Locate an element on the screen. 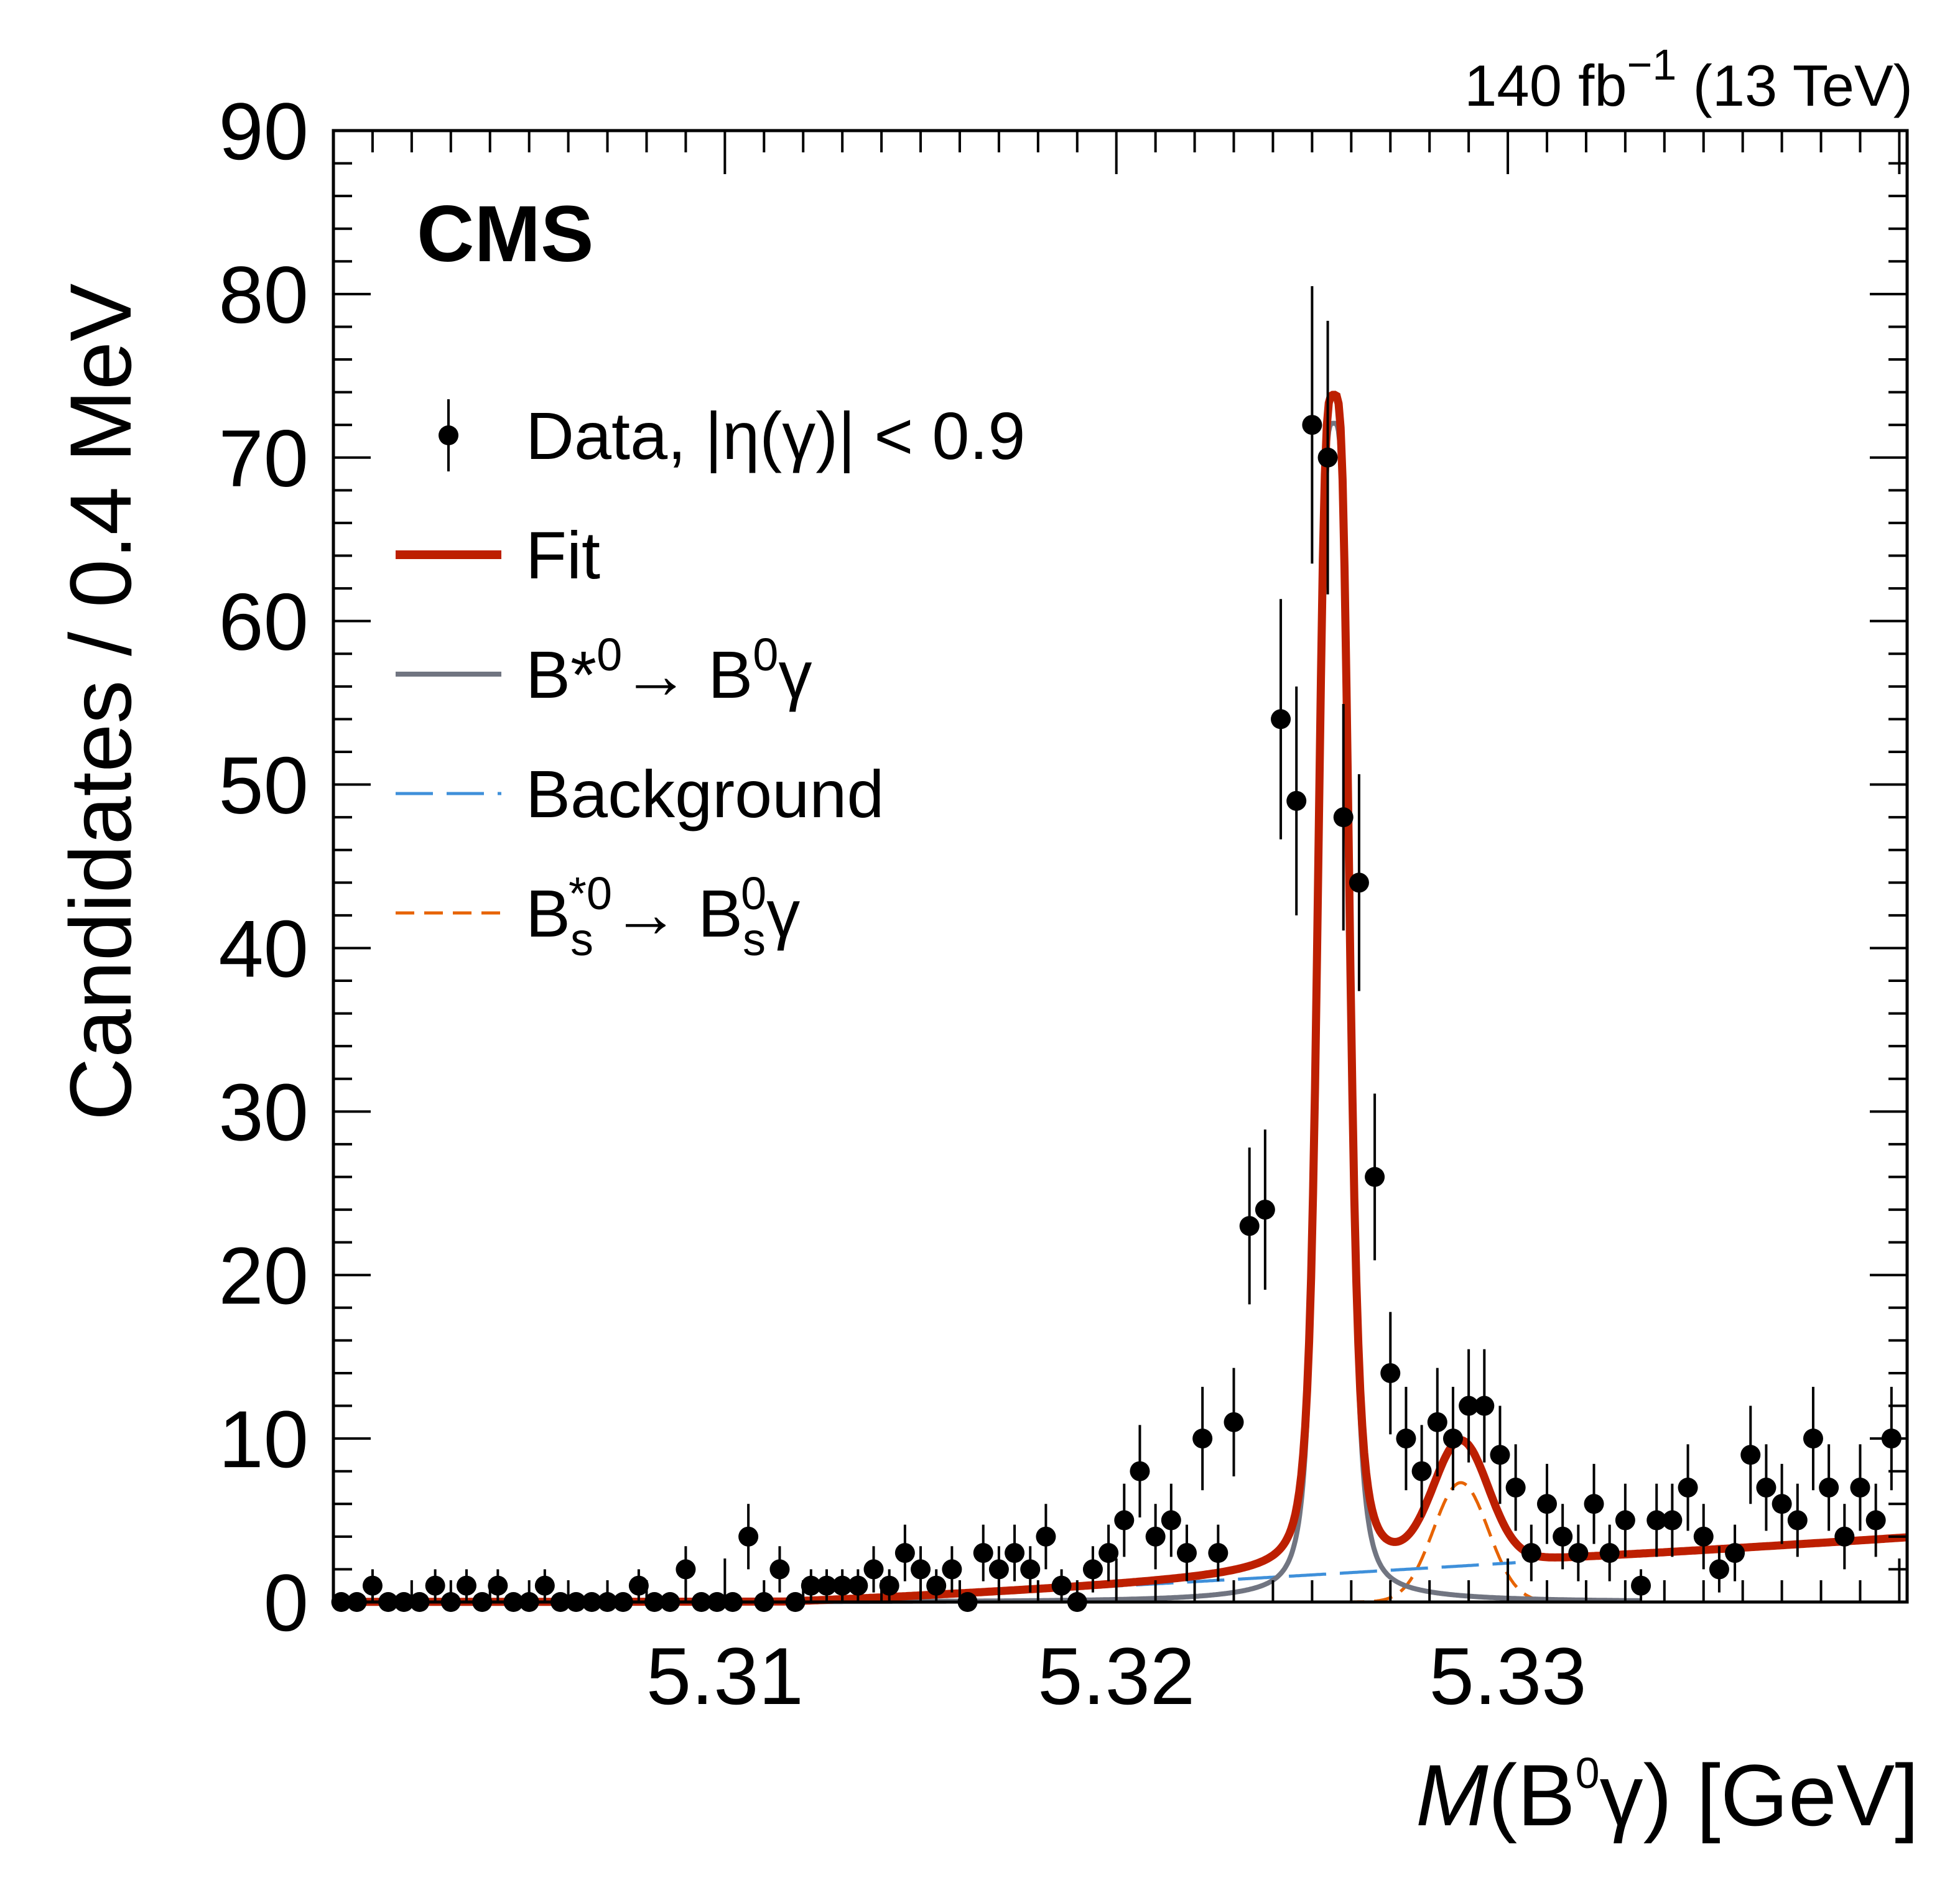 The image size is (1960, 1880). cms-label: CMS is located at coordinates (505, 235).